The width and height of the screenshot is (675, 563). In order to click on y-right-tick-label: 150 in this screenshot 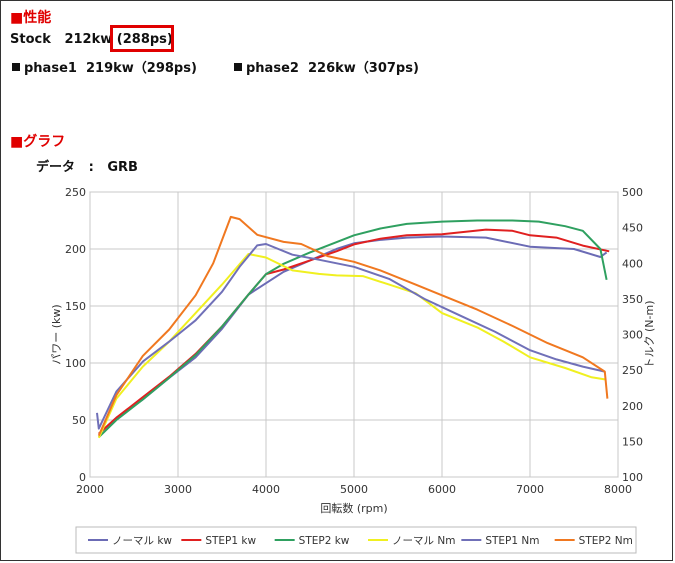, I will do `click(632, 441)`.